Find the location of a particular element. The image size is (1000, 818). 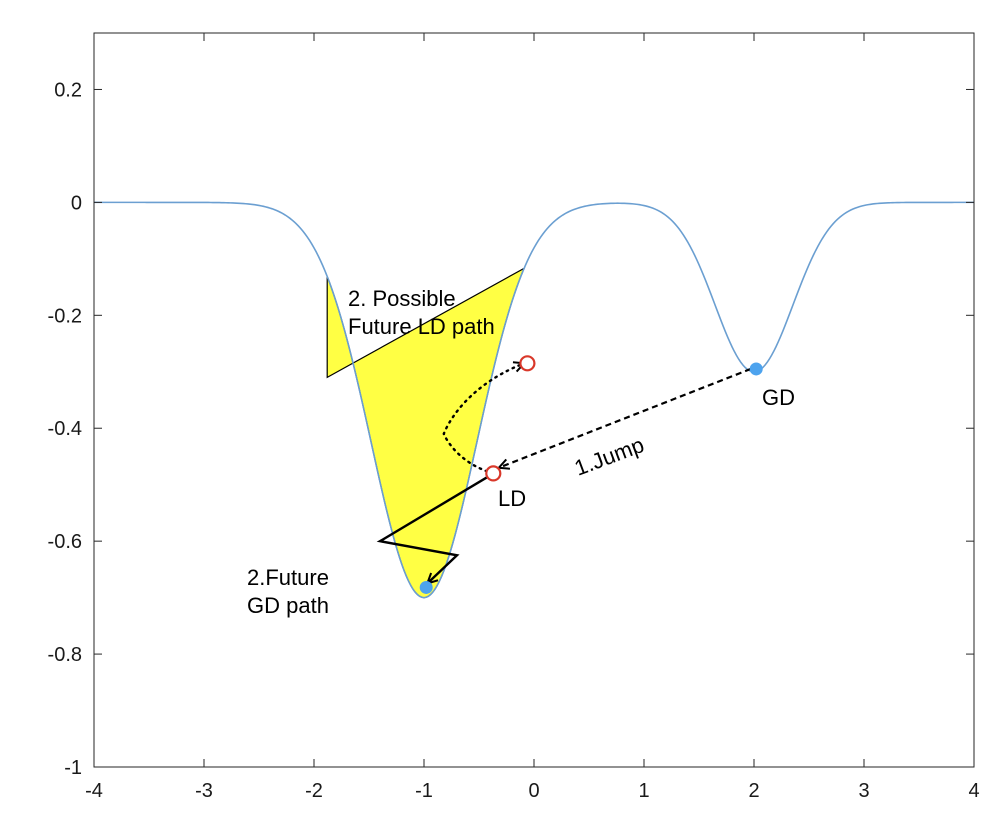

x-tick-label: 2 is located at coordinates (753, 791).